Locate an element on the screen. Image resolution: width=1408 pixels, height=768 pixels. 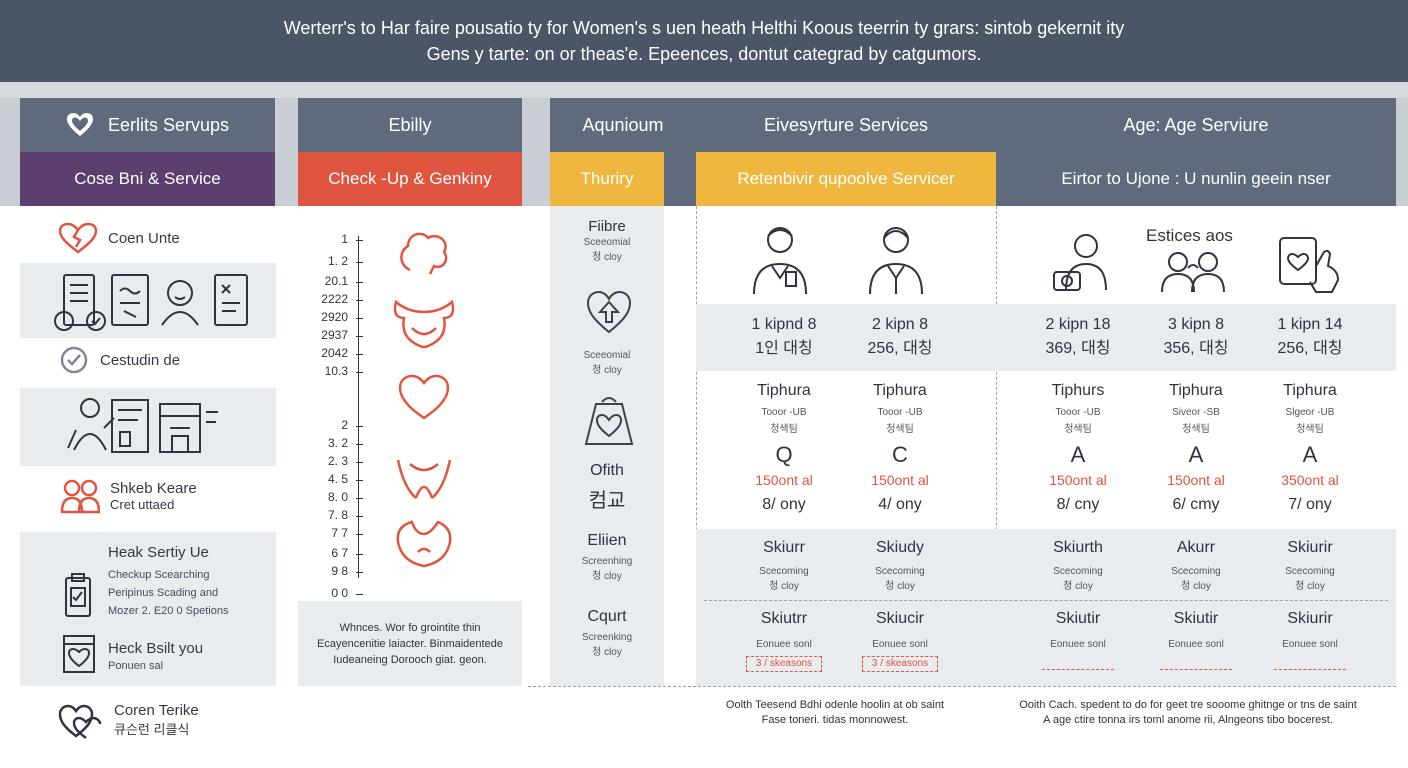
sidebar-item-1: Coen Unte is located at coordinates (119, 238).